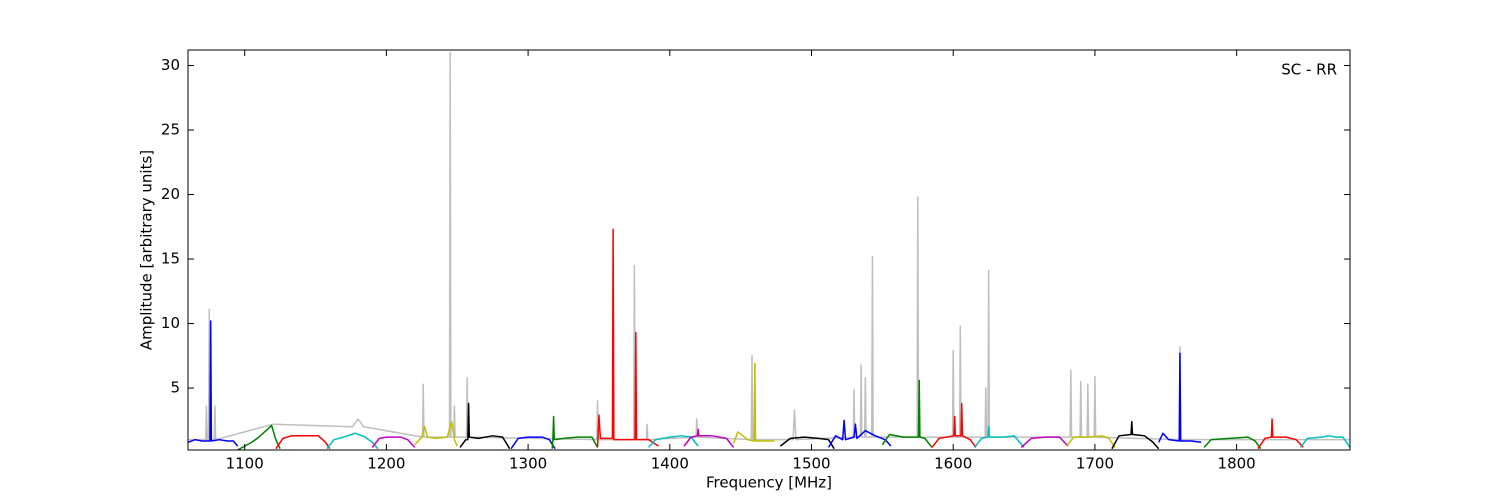  What do you see at coordinates (170, 130) in the screenshot?
I see `y-tick-label: 25` at bounding box center [170, 130].